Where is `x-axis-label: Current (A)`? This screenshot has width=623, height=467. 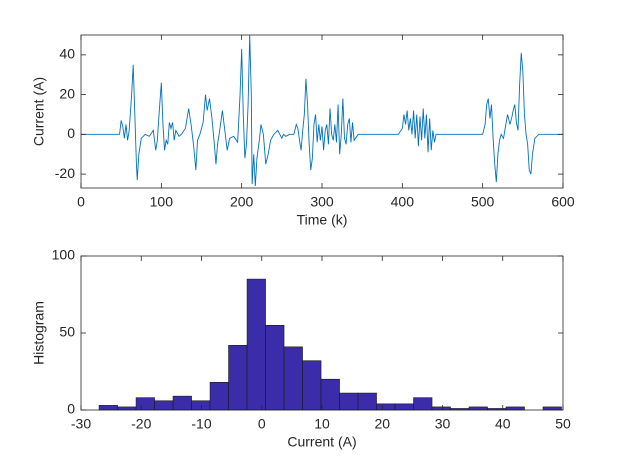 x-axis-label: Current (A) is located at coordinates (321, 442).